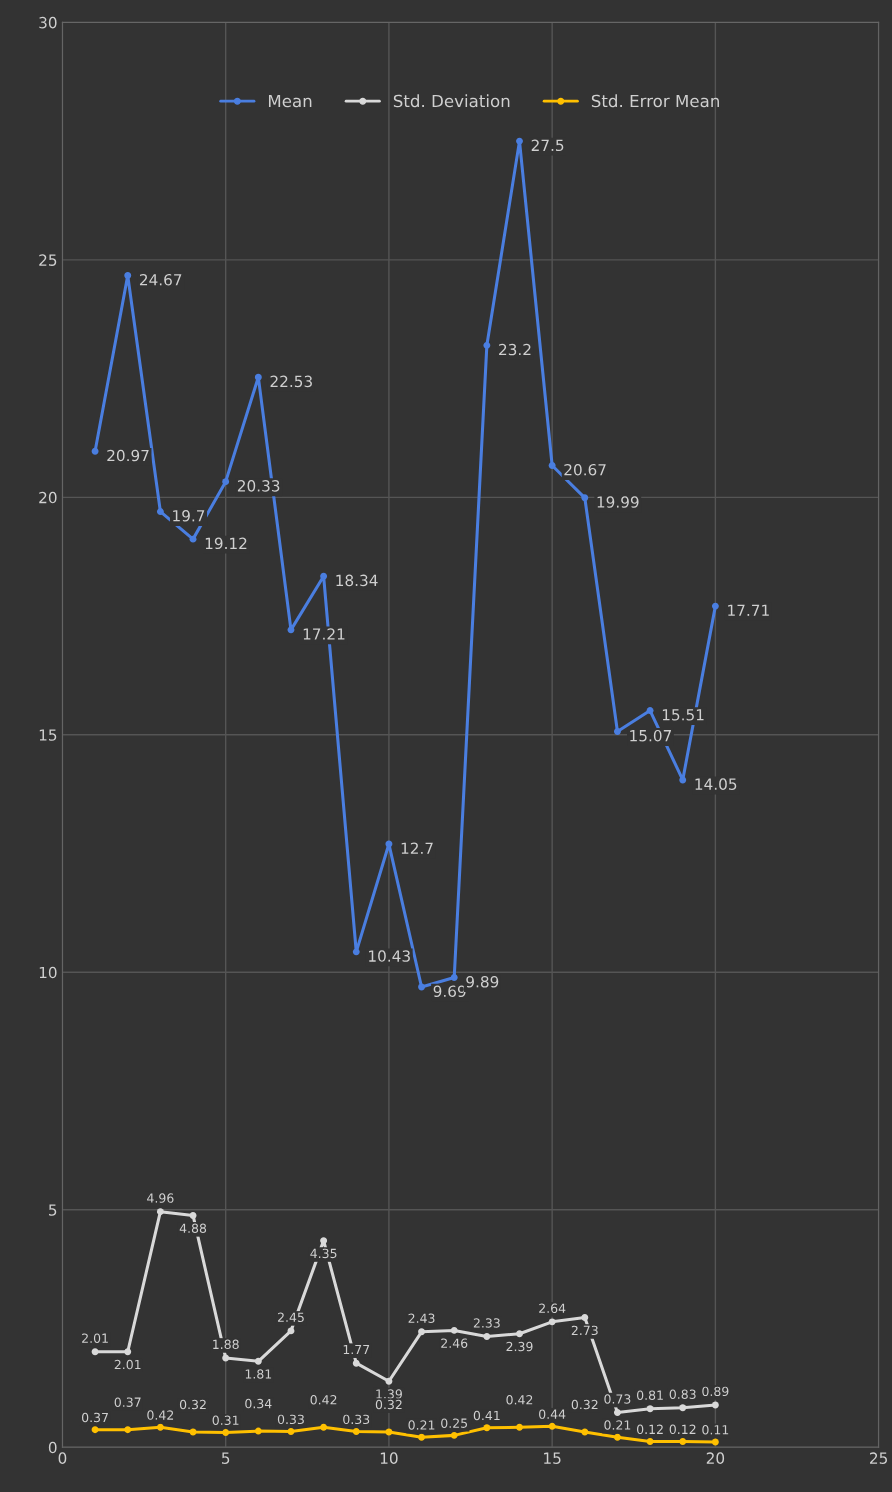 Image resolution: width=892 pixels, height=1492 pixels. What do you see at coordinates (515, 349) in the screenshot?
I see `data-label: 23.2` at bounding box center [515, 349].